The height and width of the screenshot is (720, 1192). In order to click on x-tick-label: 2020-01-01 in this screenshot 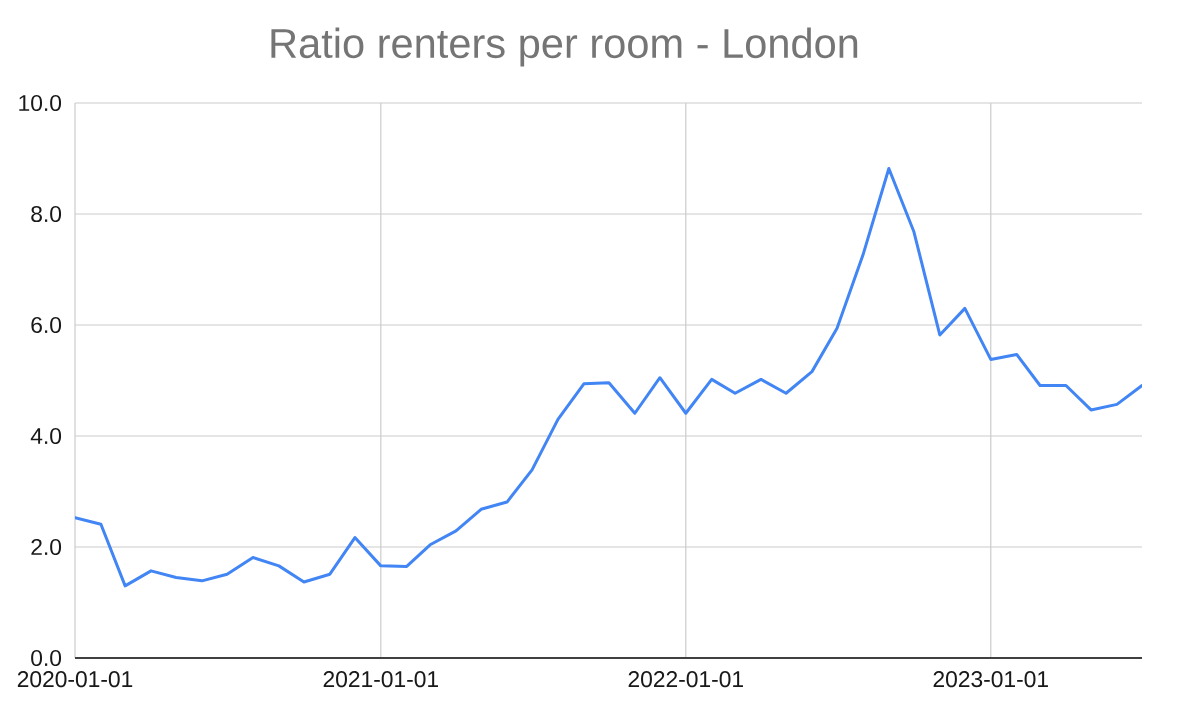, I will do `click(75, 679)`.